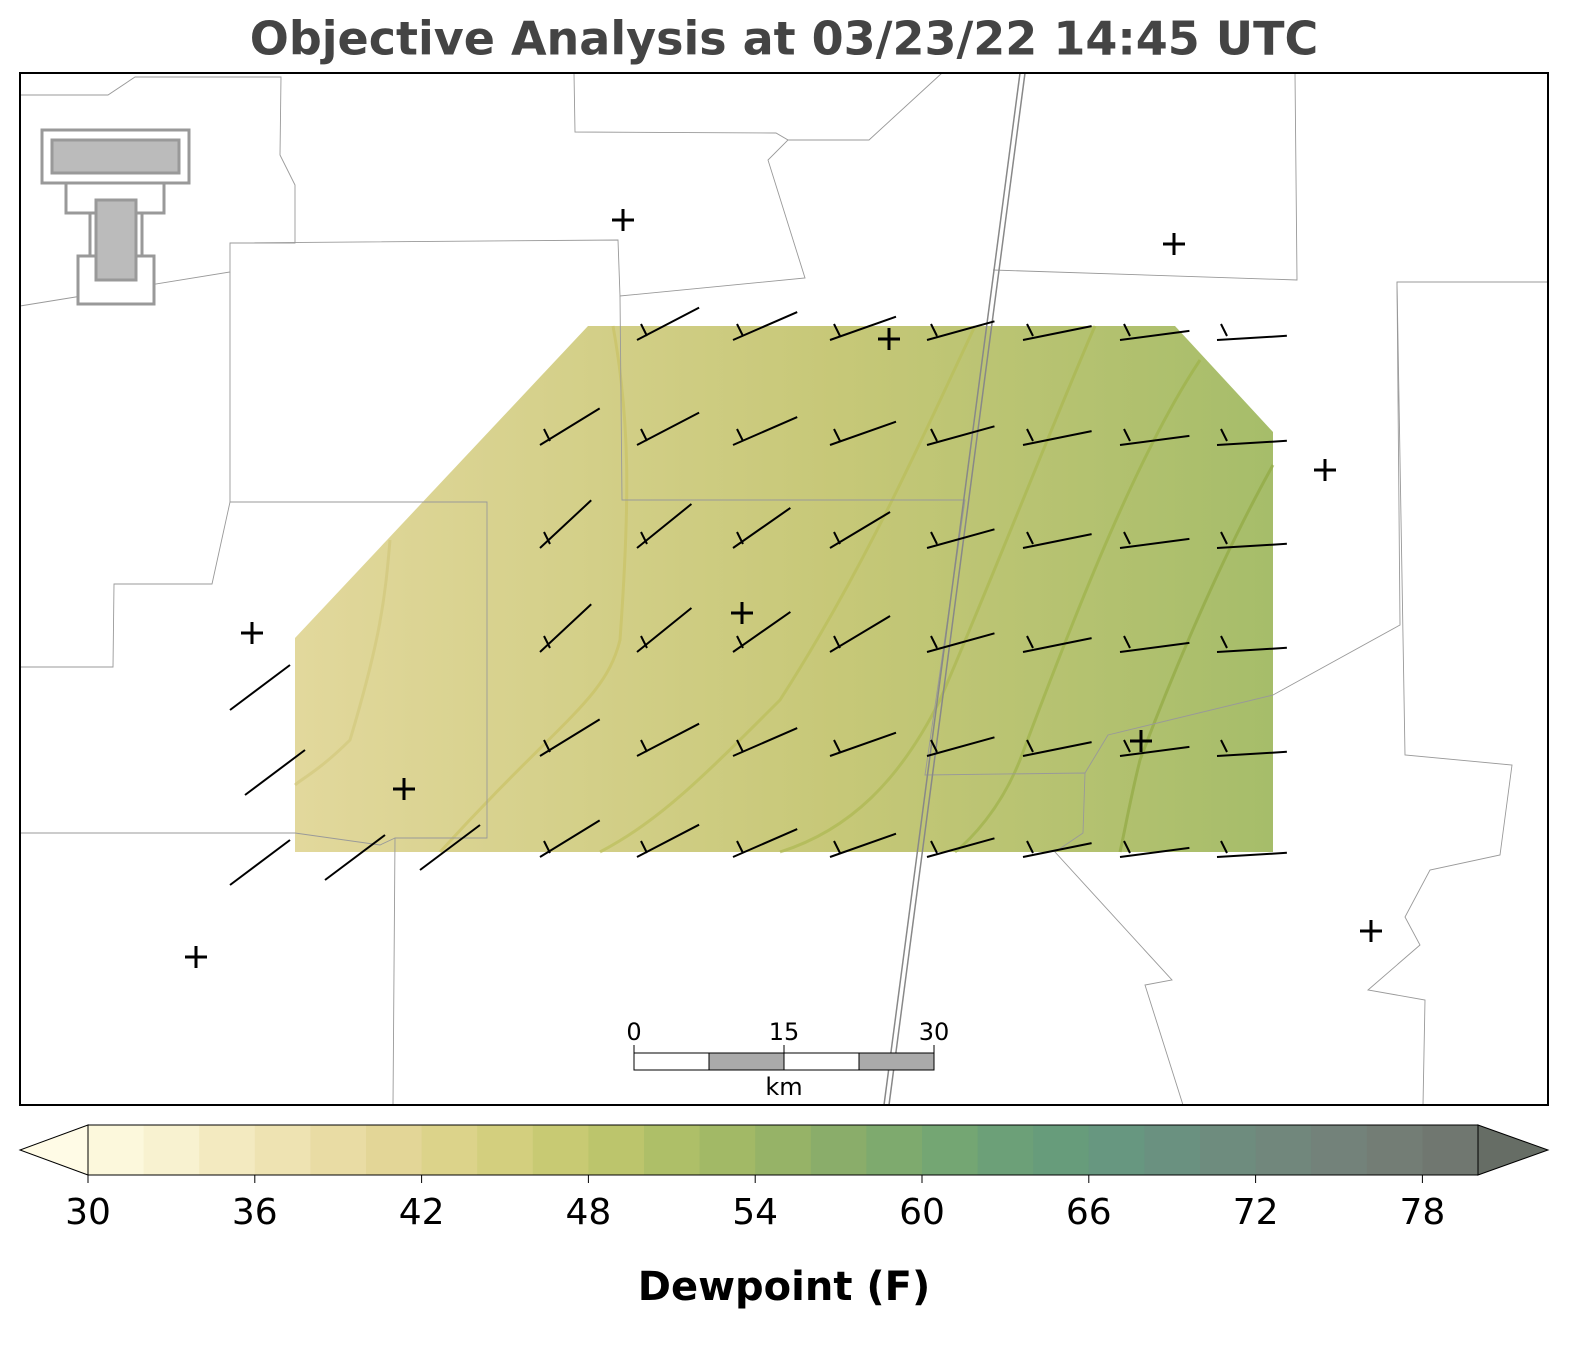 The width and height of the screenshot is (1590, 1353). Describe the element at coordinates (633, 1032) in the screenshot. I see `scale-label: 0` at that location.